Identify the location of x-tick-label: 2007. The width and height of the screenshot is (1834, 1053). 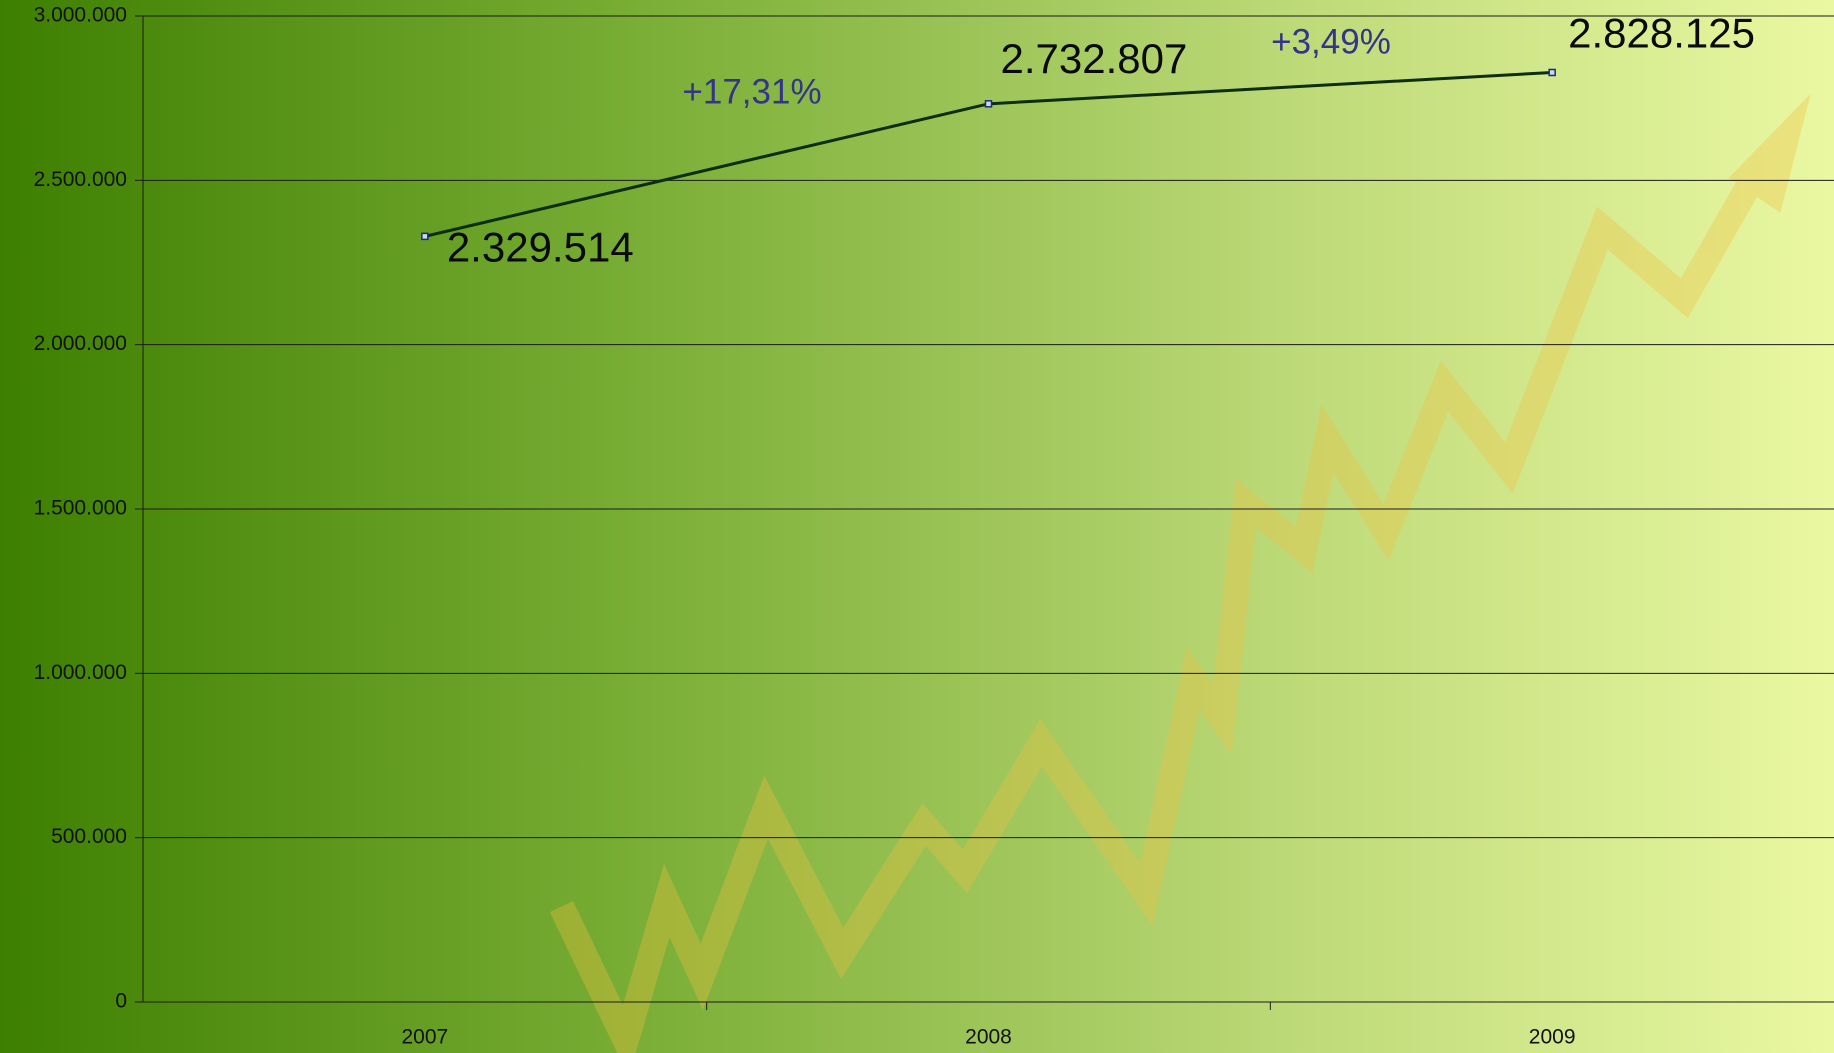
(424, 1037).